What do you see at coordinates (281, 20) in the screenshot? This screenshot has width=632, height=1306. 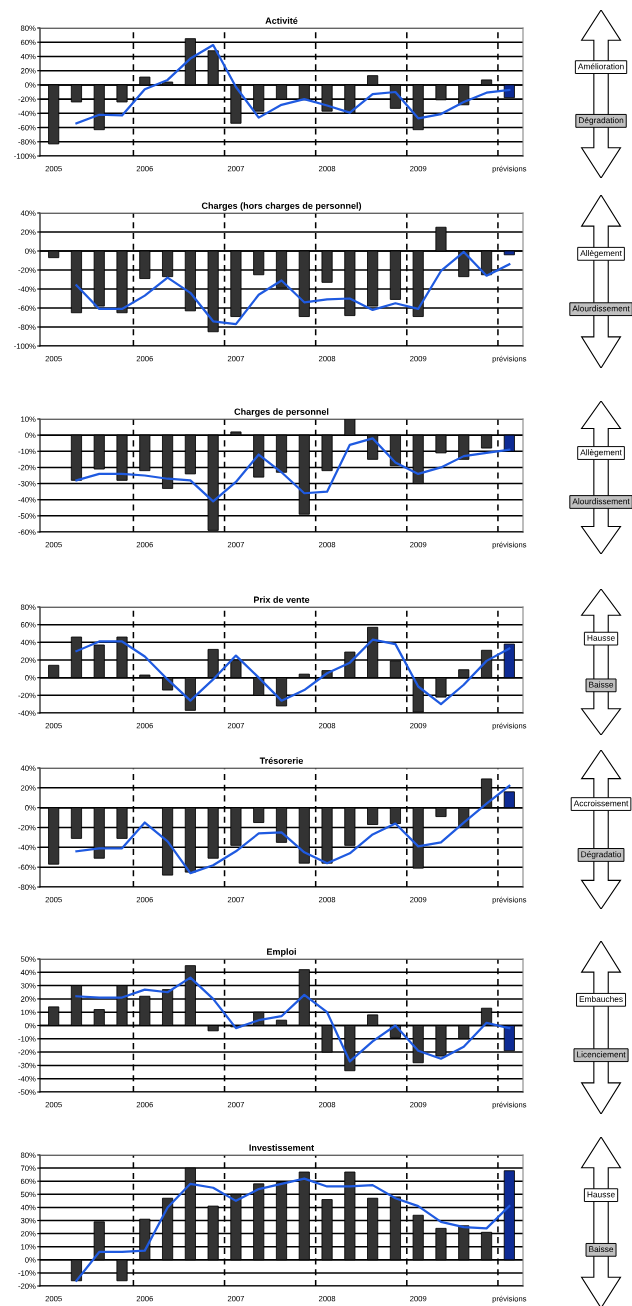 I see `chart-title: Activité` at bounding box center [281, 20].